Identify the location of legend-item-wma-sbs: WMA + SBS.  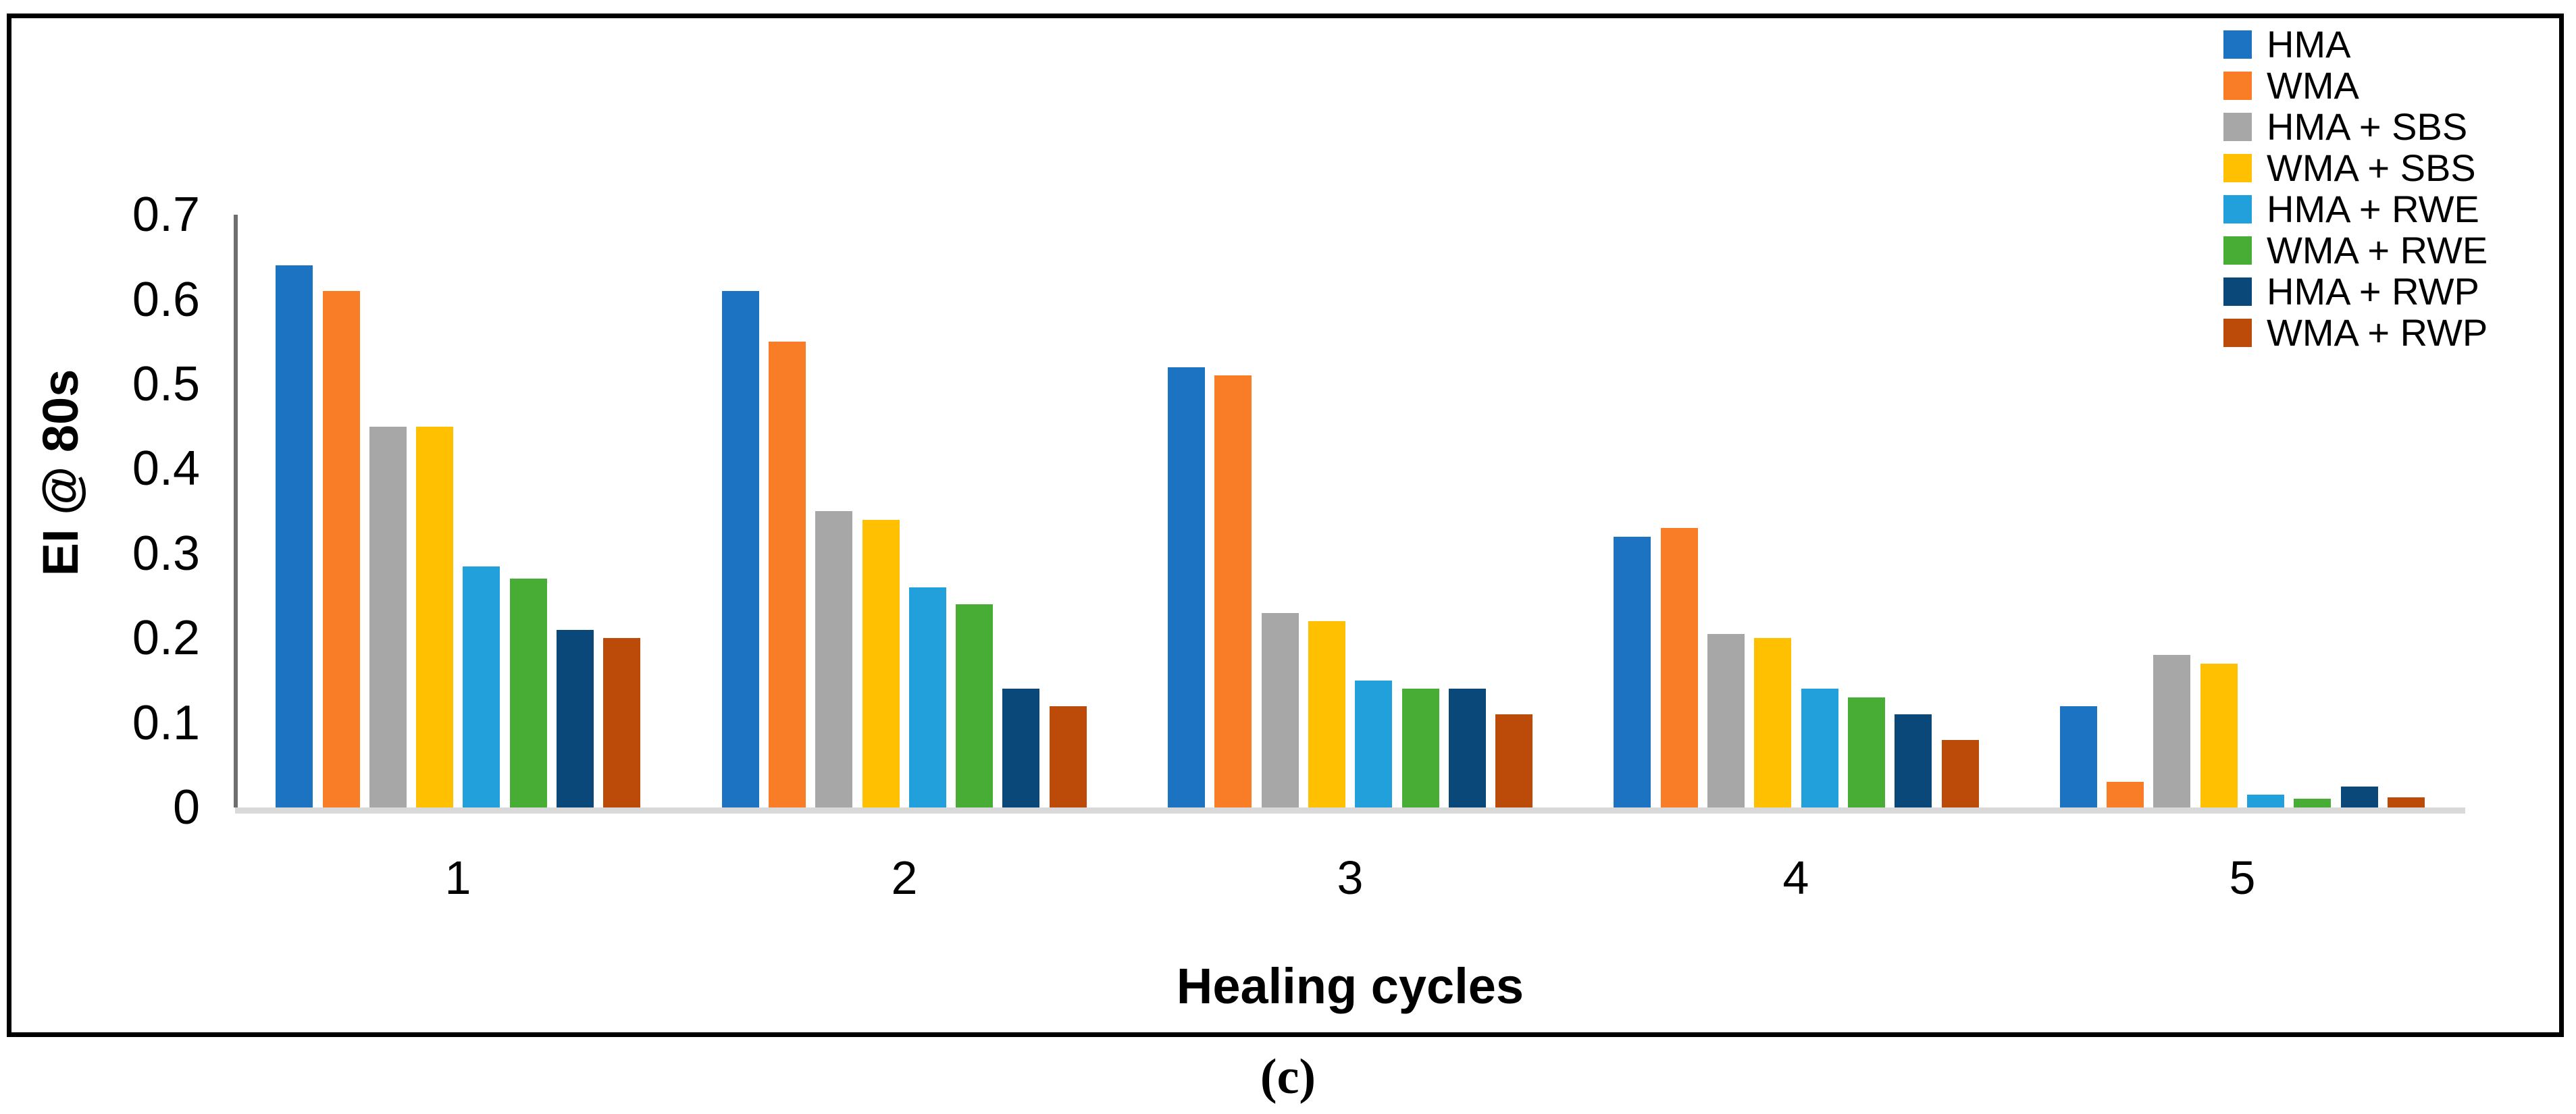
(2349, 168).